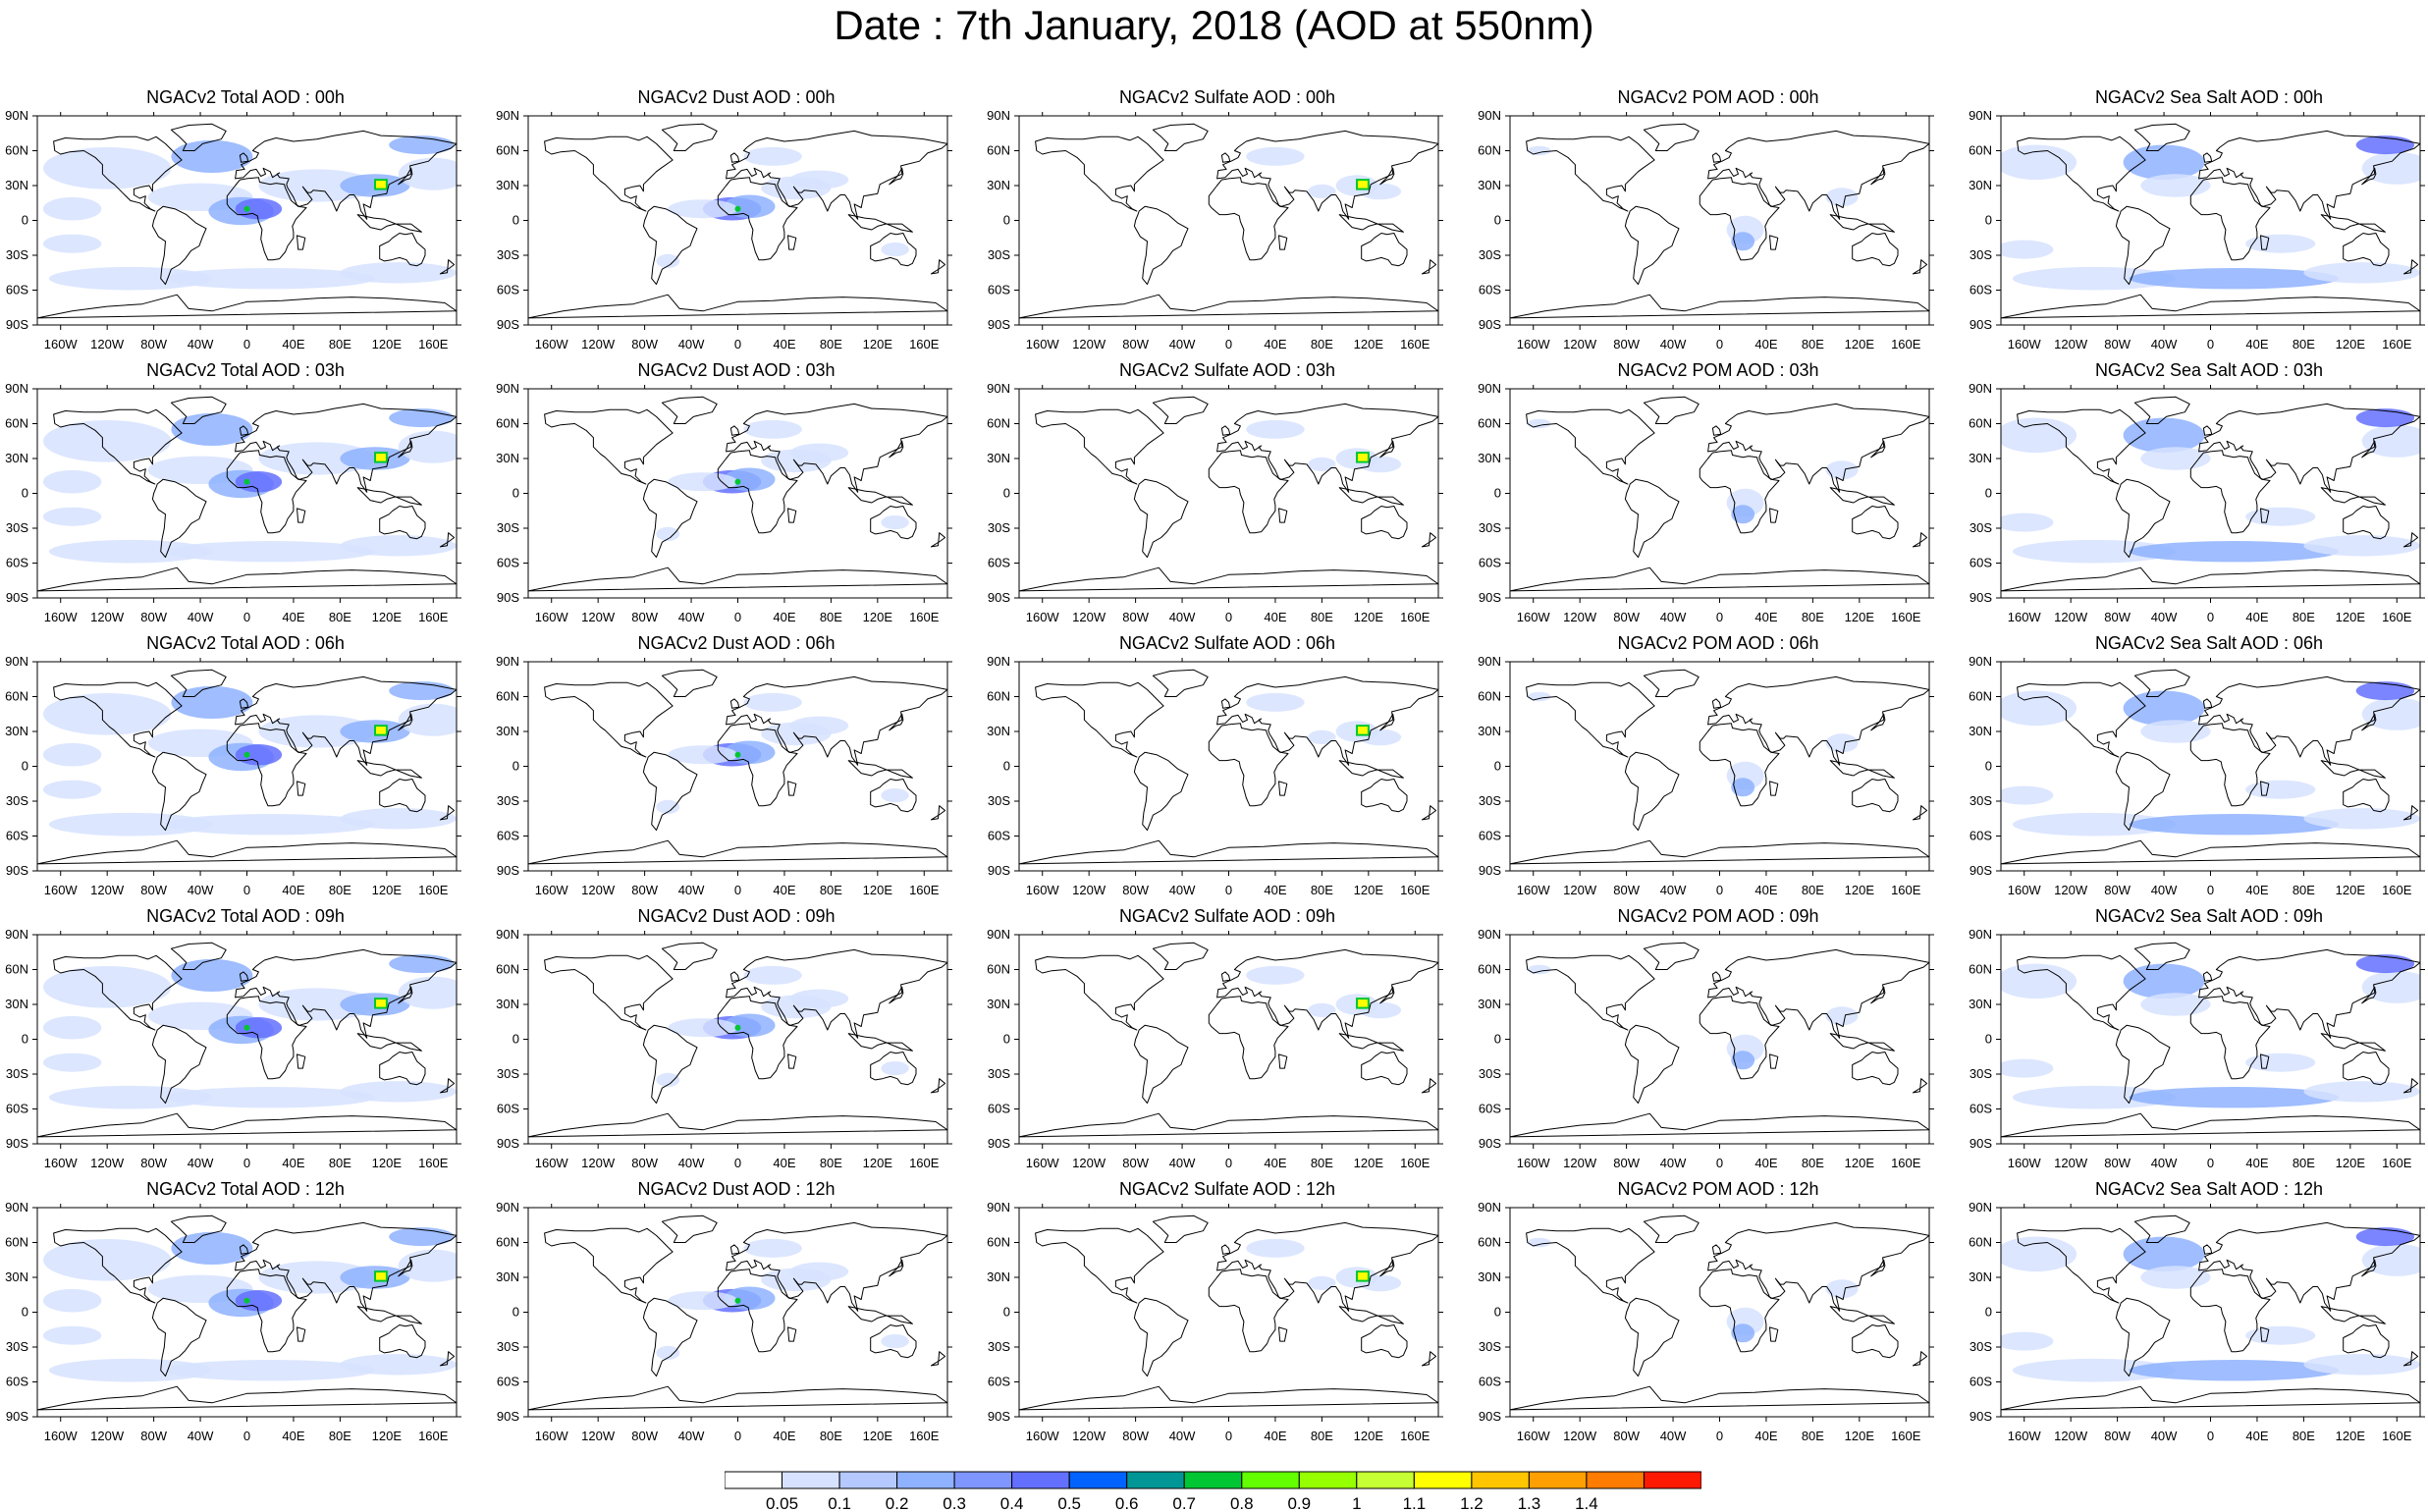 Image resolution: width=2428 pixels, height=1512 pixels. Describe the element at coordinates (1328, 1480) in the screenshot. I see `colorbar-swatch` at that location.